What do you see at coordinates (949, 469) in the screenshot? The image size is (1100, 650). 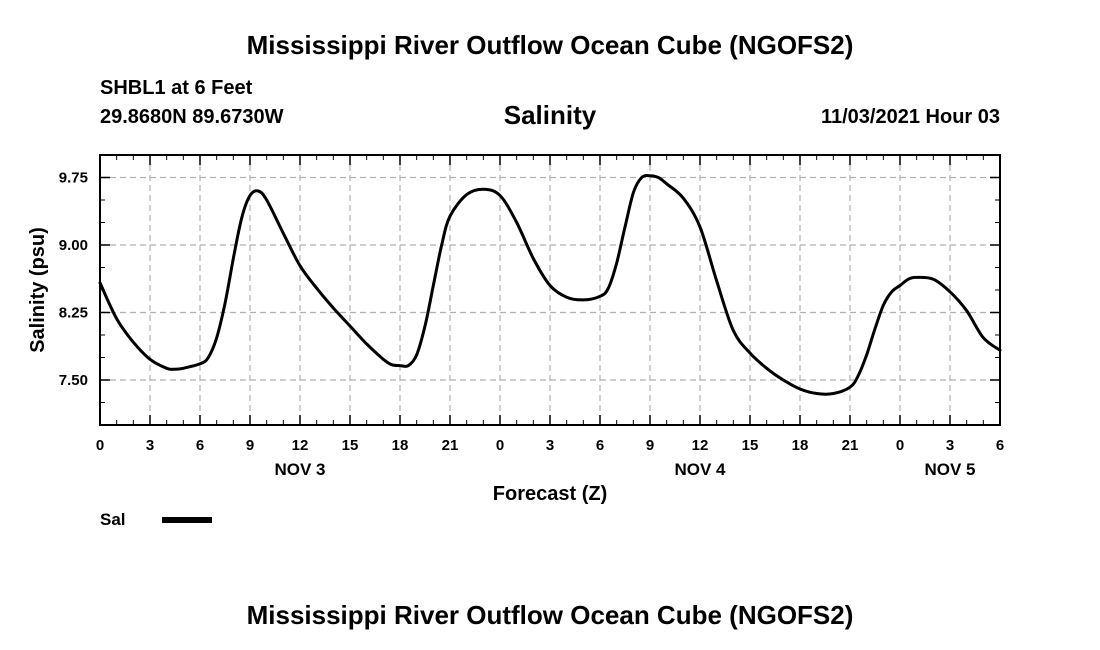 I see `day-label: NOV 5` at bounding box center [949, 469].